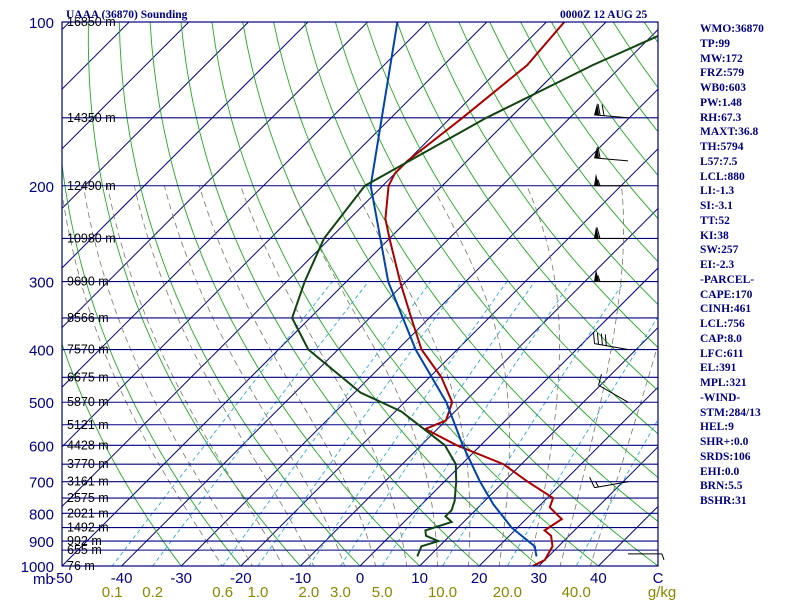 This screenshot has width=800, height=600. What do you see at coordinates (727, 279) in the screenshot?
I see `stat-item: -PARCEL-` at bounding box center [727, 279].